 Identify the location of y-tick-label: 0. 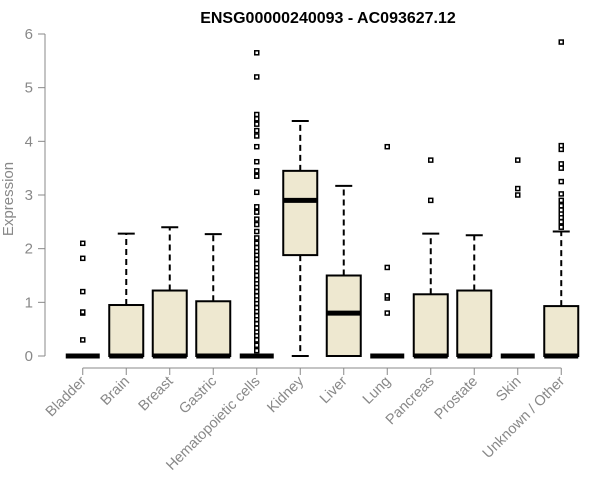
(29, 356).